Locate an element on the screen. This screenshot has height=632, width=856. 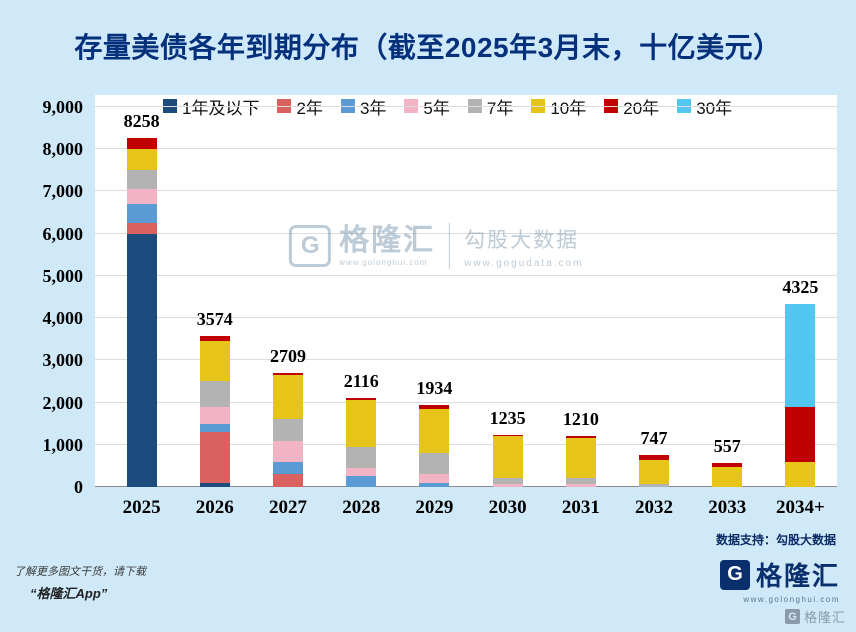
bar-slot-2031: 1210 is located at coordinates (580, 297).